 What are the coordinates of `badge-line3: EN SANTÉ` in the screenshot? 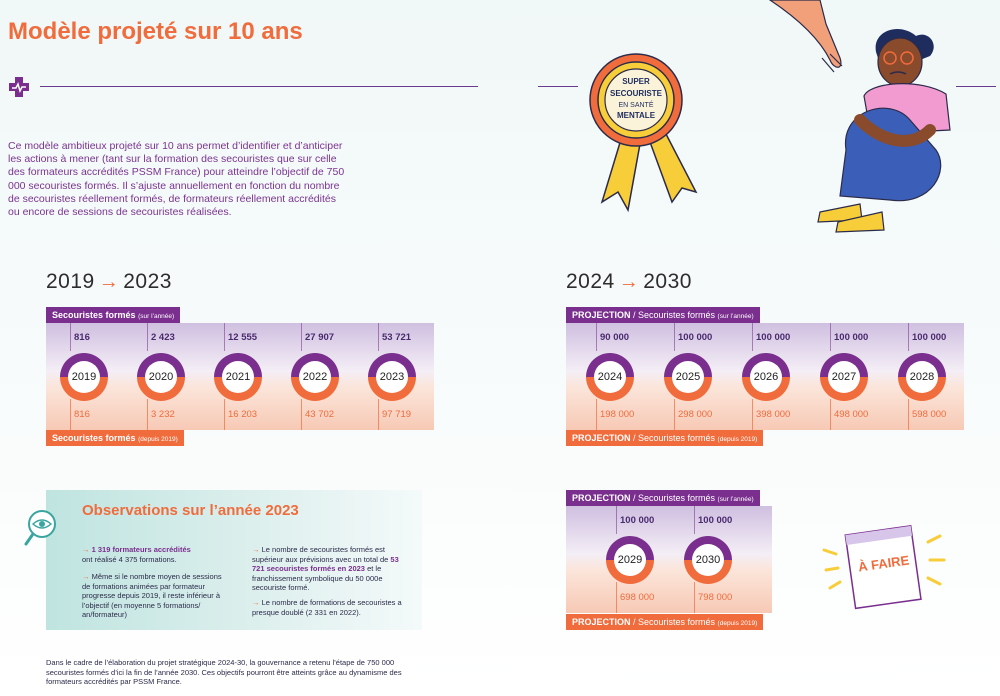 It's located at (635, 104).